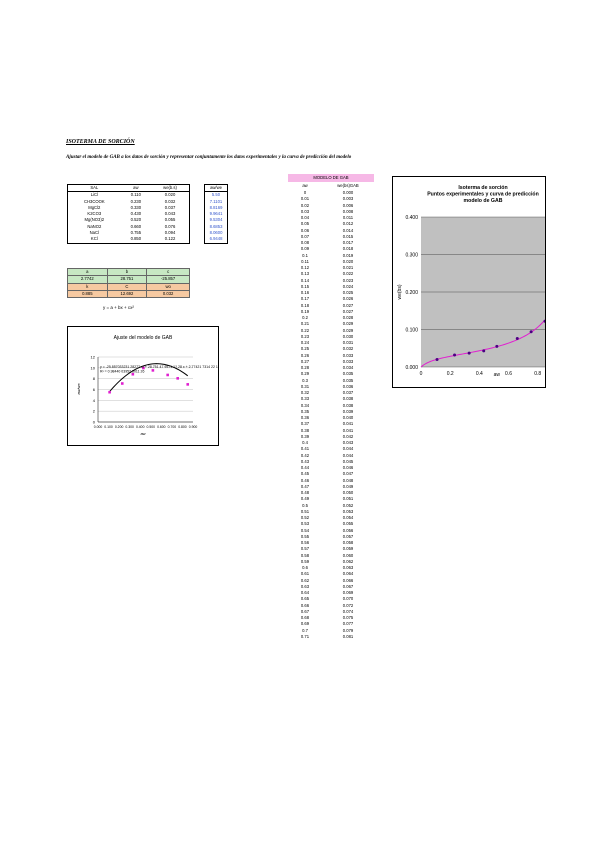  What do you see at coordinates (331, 249) in the screenshot?
I see `list-item: 0.09 0.018` at bounding box center [331, 249].